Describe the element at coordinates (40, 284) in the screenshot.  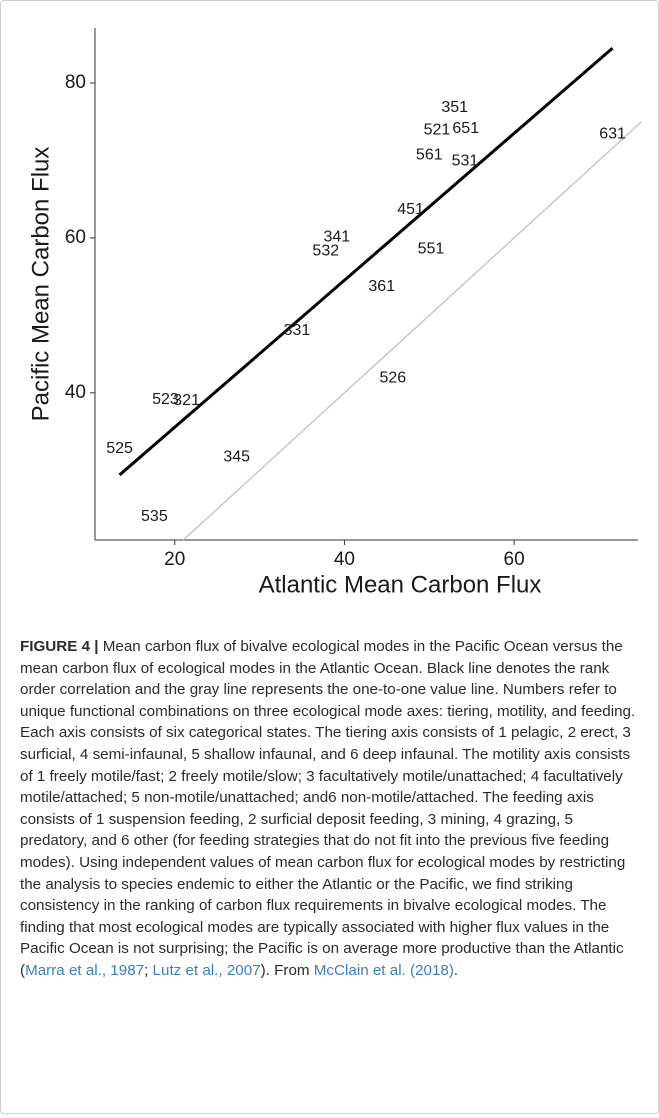
I see `y-axis-title: Pacific Mean Carbon Flux` at that location.